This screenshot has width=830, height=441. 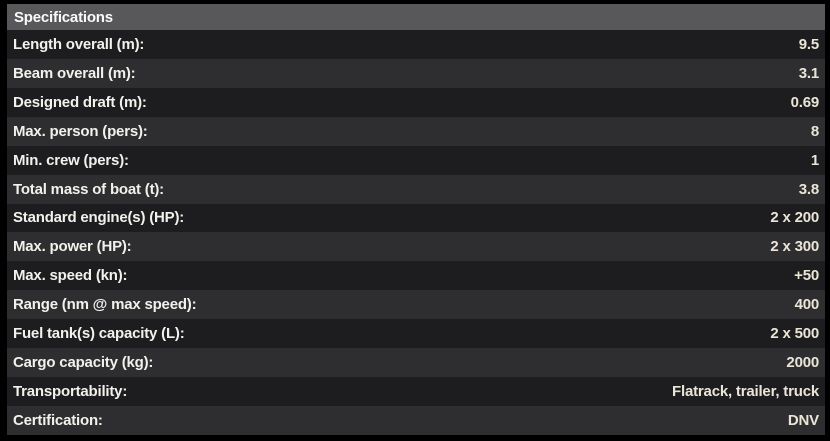 I want to click on row-label: Max. person (pers):, so click(x=80, y=131).